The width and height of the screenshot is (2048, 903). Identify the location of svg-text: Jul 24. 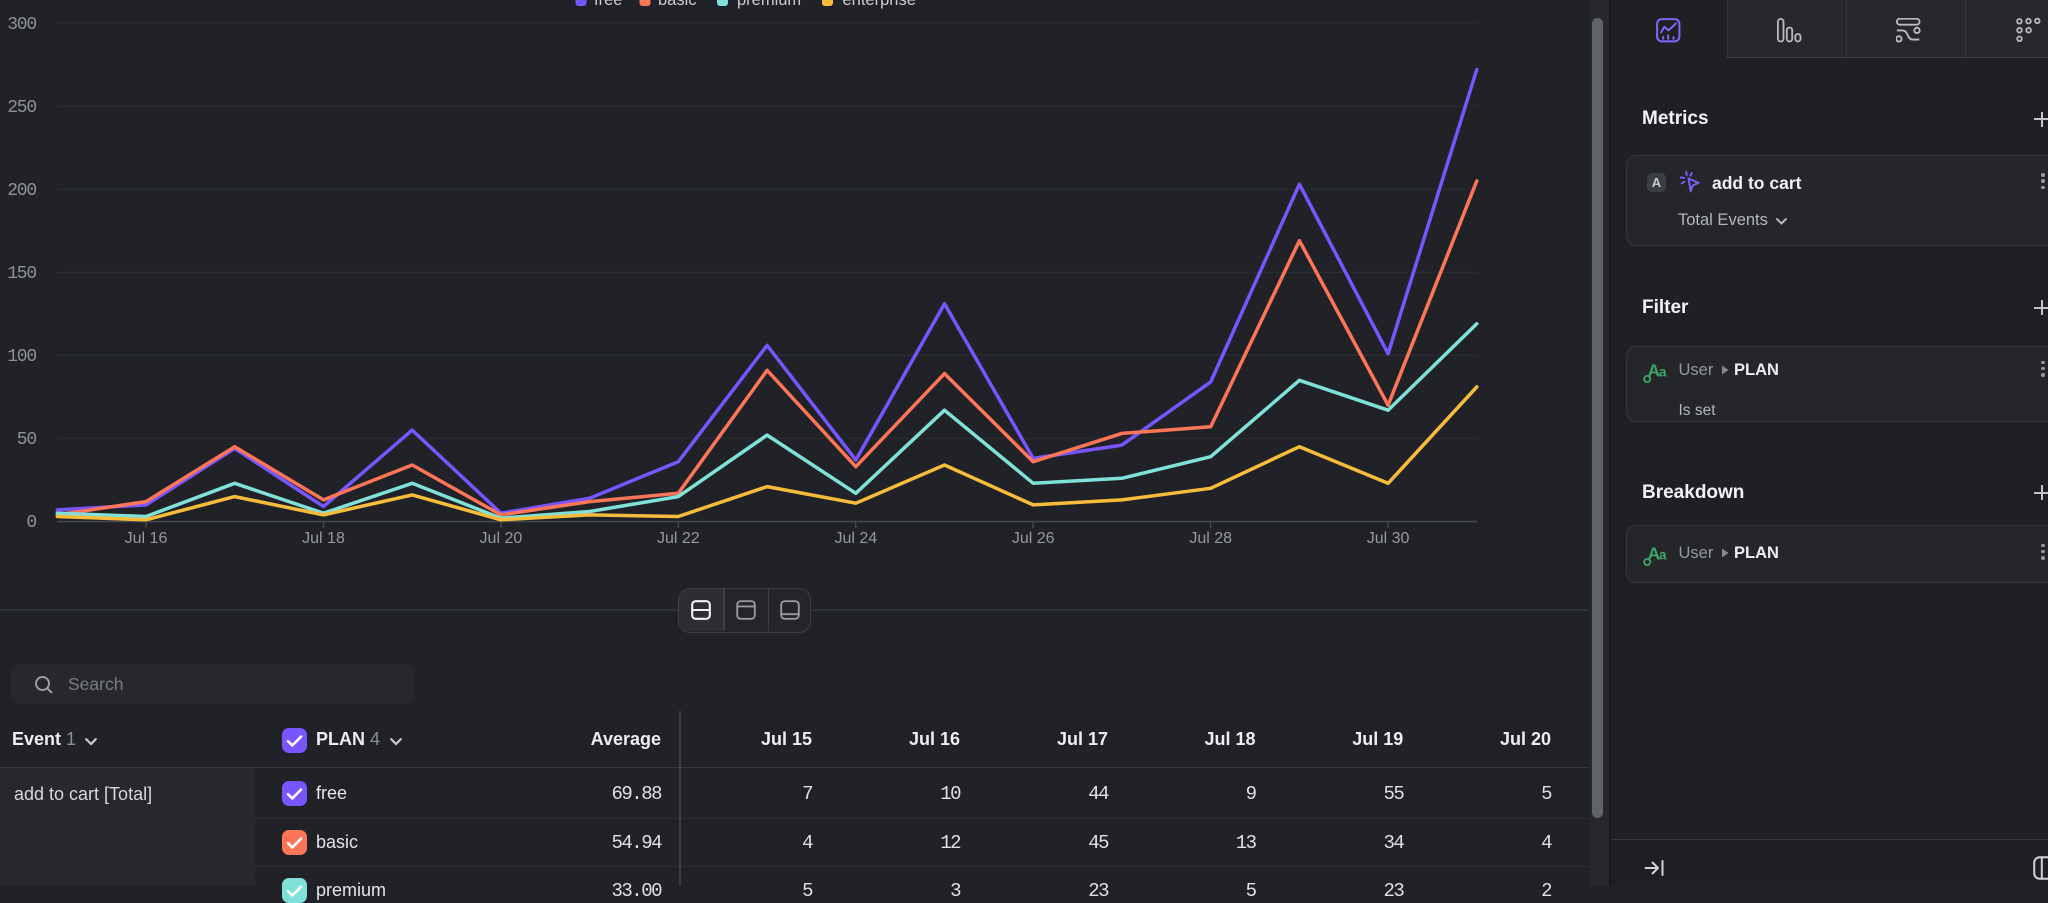
(855, 538).